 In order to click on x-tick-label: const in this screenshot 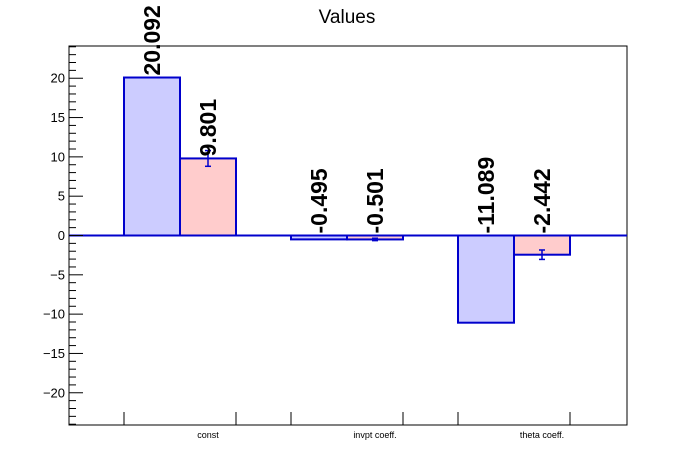, I will do `click(208, 435)`.